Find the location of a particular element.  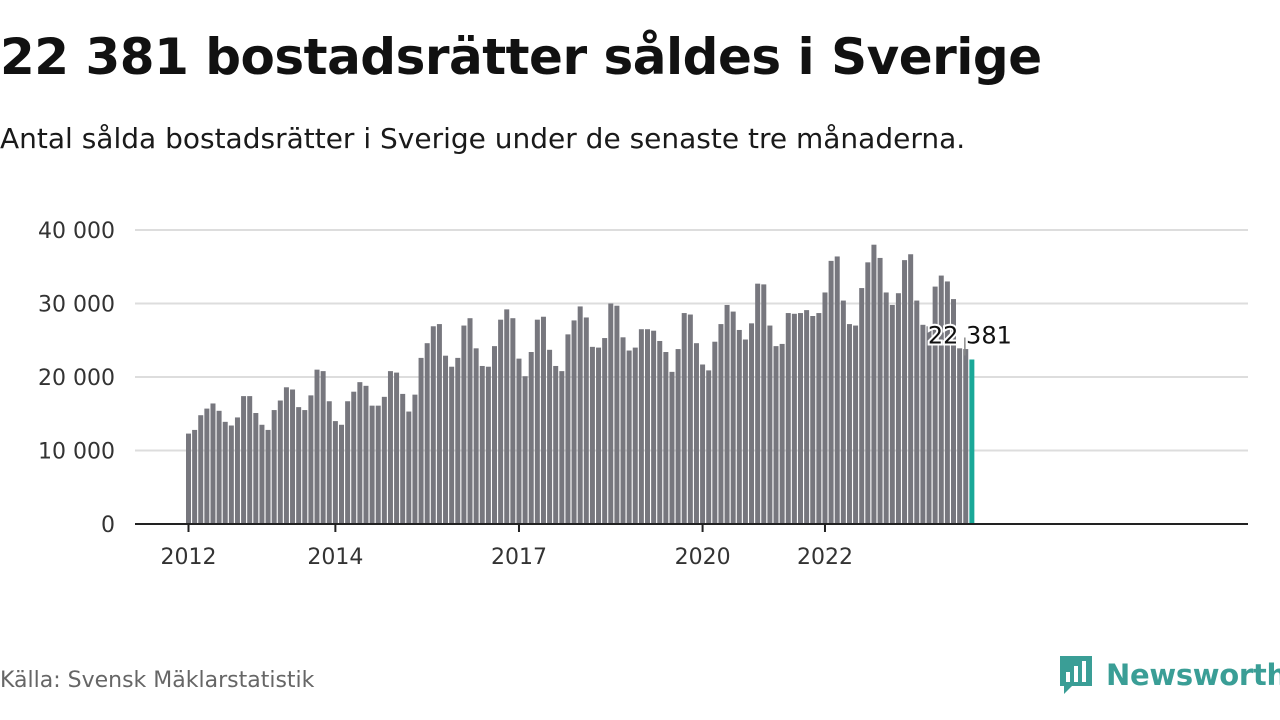

y-tick-label: 20 000 is located at coordinates (76, 378).